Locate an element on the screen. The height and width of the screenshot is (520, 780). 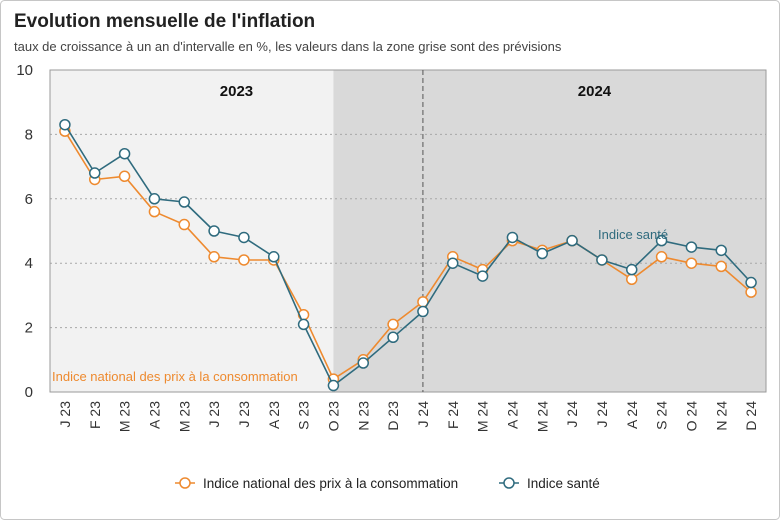
x-tick-label: N 23 is located at coordinates (363, 416).